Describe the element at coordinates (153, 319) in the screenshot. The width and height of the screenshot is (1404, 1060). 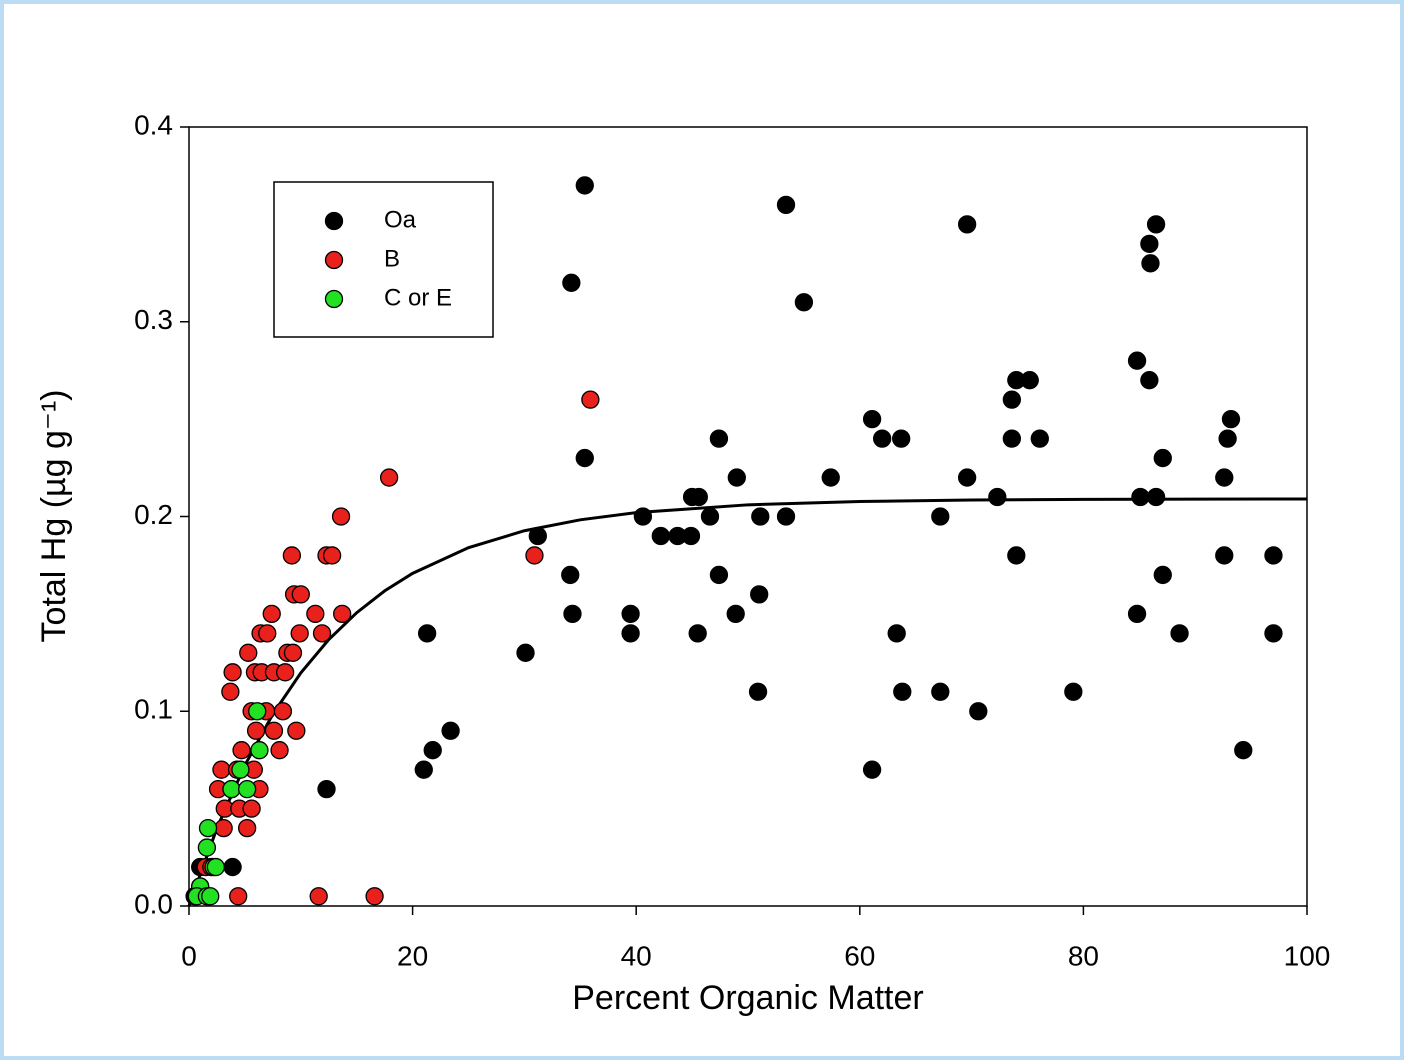
I see `y-tick-label: 0.3` at that location.